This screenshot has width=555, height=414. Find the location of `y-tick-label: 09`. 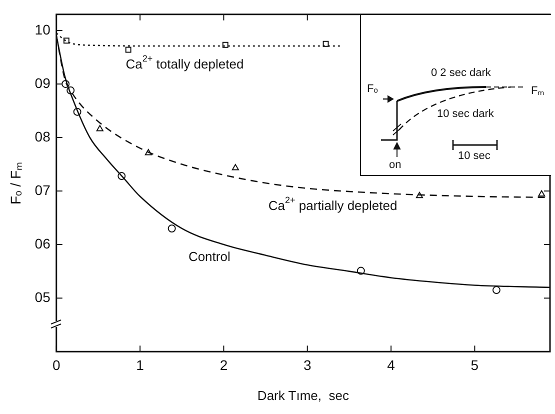

y-tick-label: 09 is located at coordinates (42, 82).